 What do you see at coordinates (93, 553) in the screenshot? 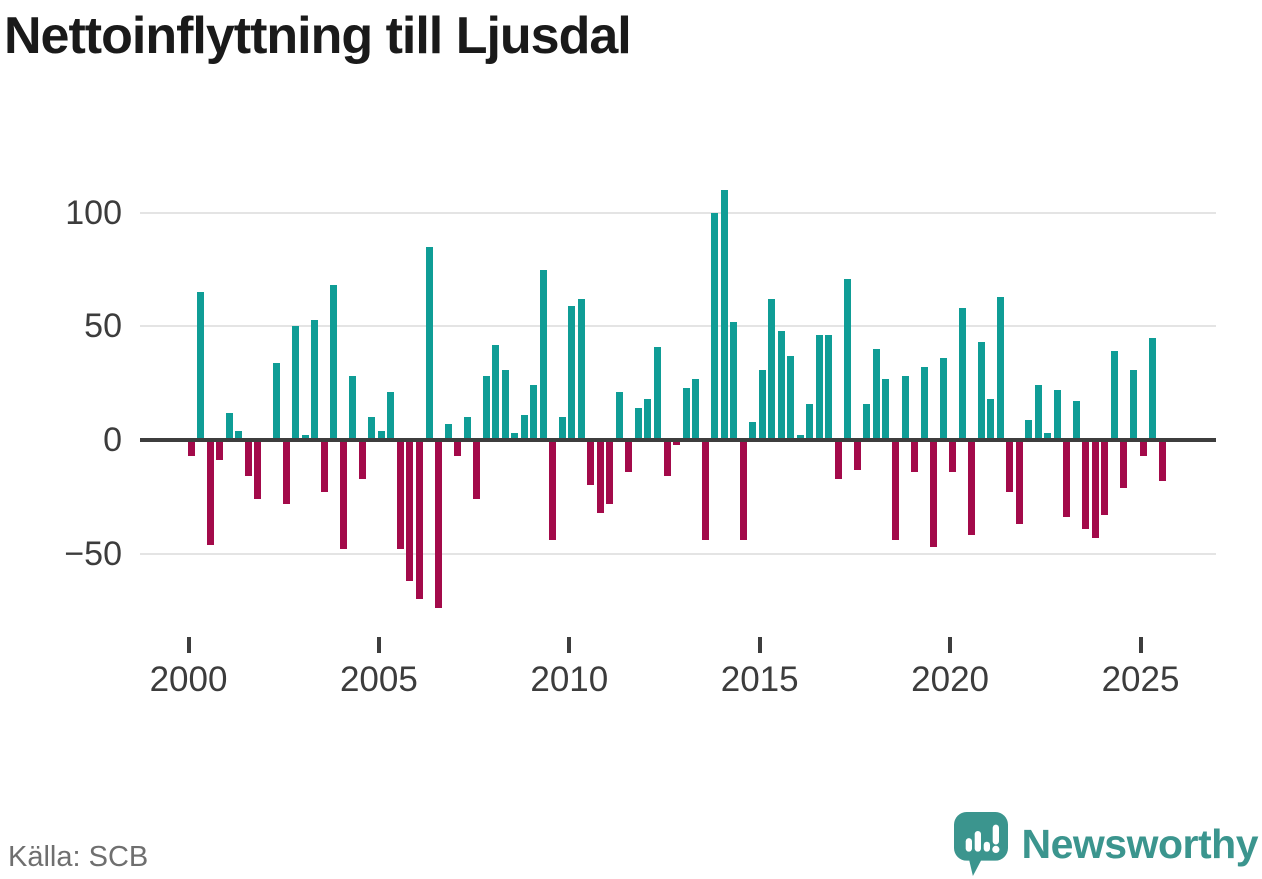
I see `y-tick-label: −50` at bounding box center [93, 553].